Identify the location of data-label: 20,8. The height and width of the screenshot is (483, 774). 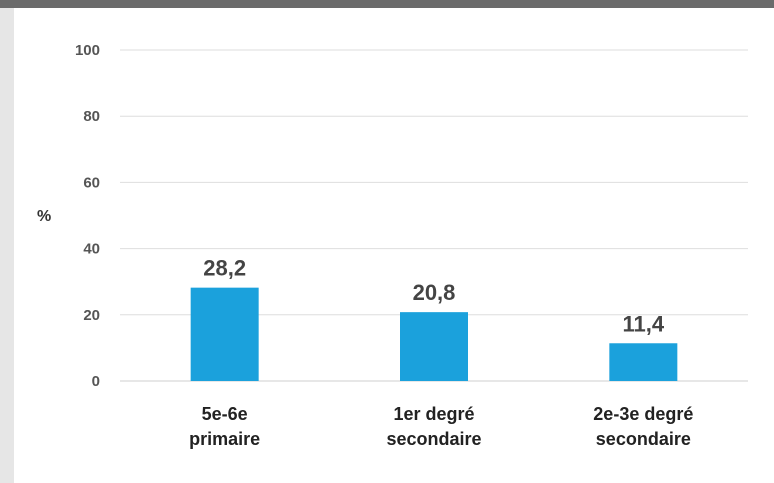
(434, 292).